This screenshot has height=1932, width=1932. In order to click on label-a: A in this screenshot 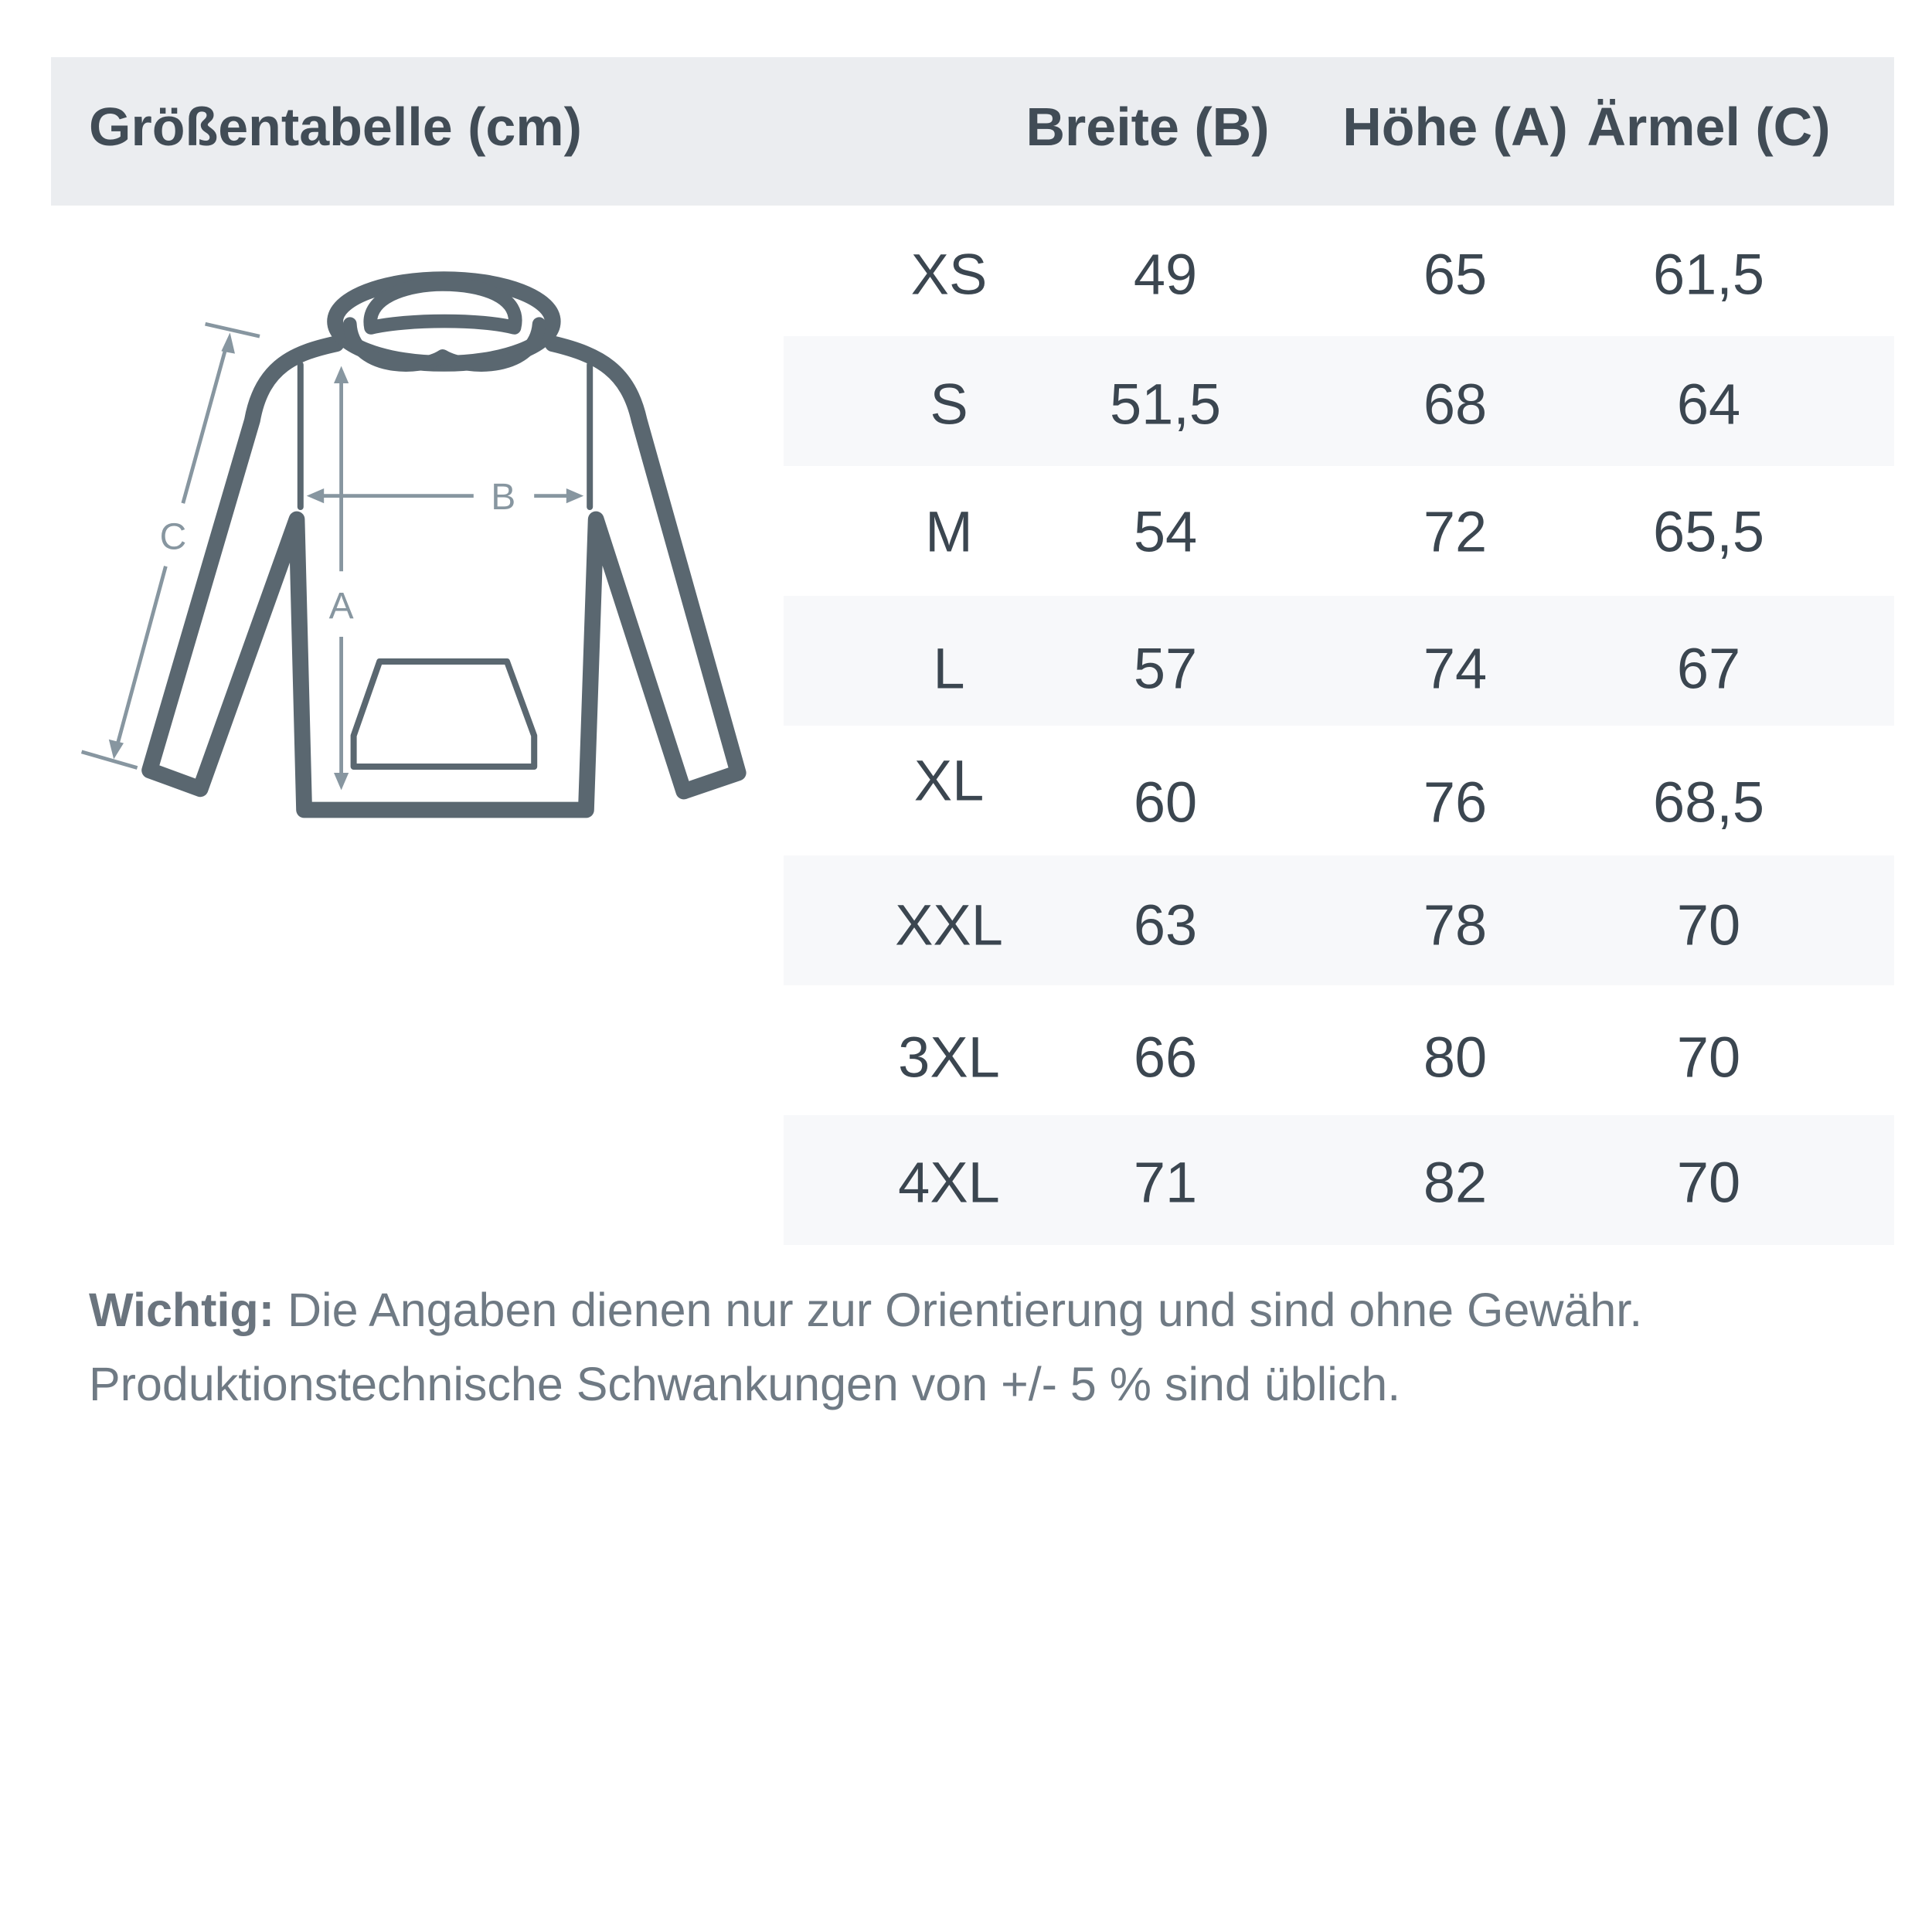, I will do `click(342, 606)`.